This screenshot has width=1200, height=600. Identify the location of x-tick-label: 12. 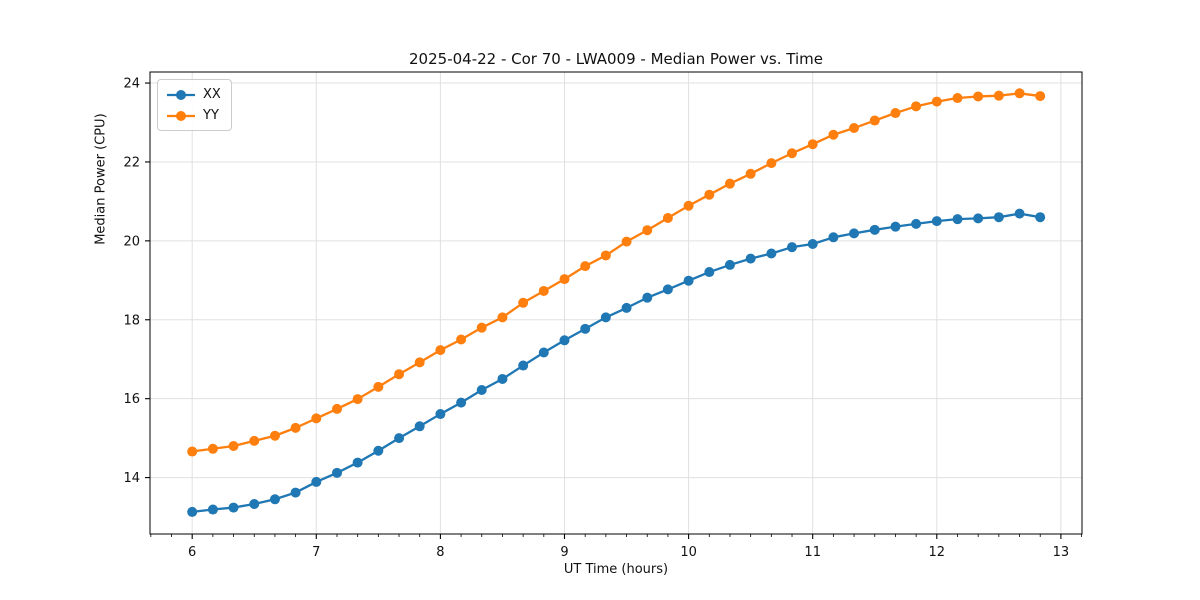
(937, 552).